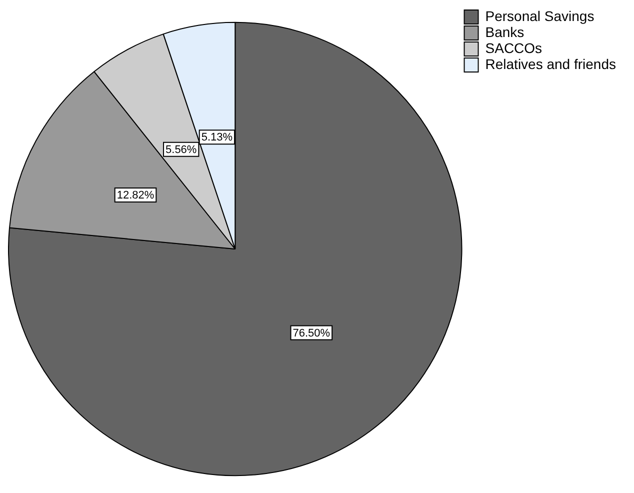 This screenshot has height=493, width=634. What do you see at coordinates (504, 32) in the screenshot?
I see `legend-label: Banks` at bounding box center [504, 32].